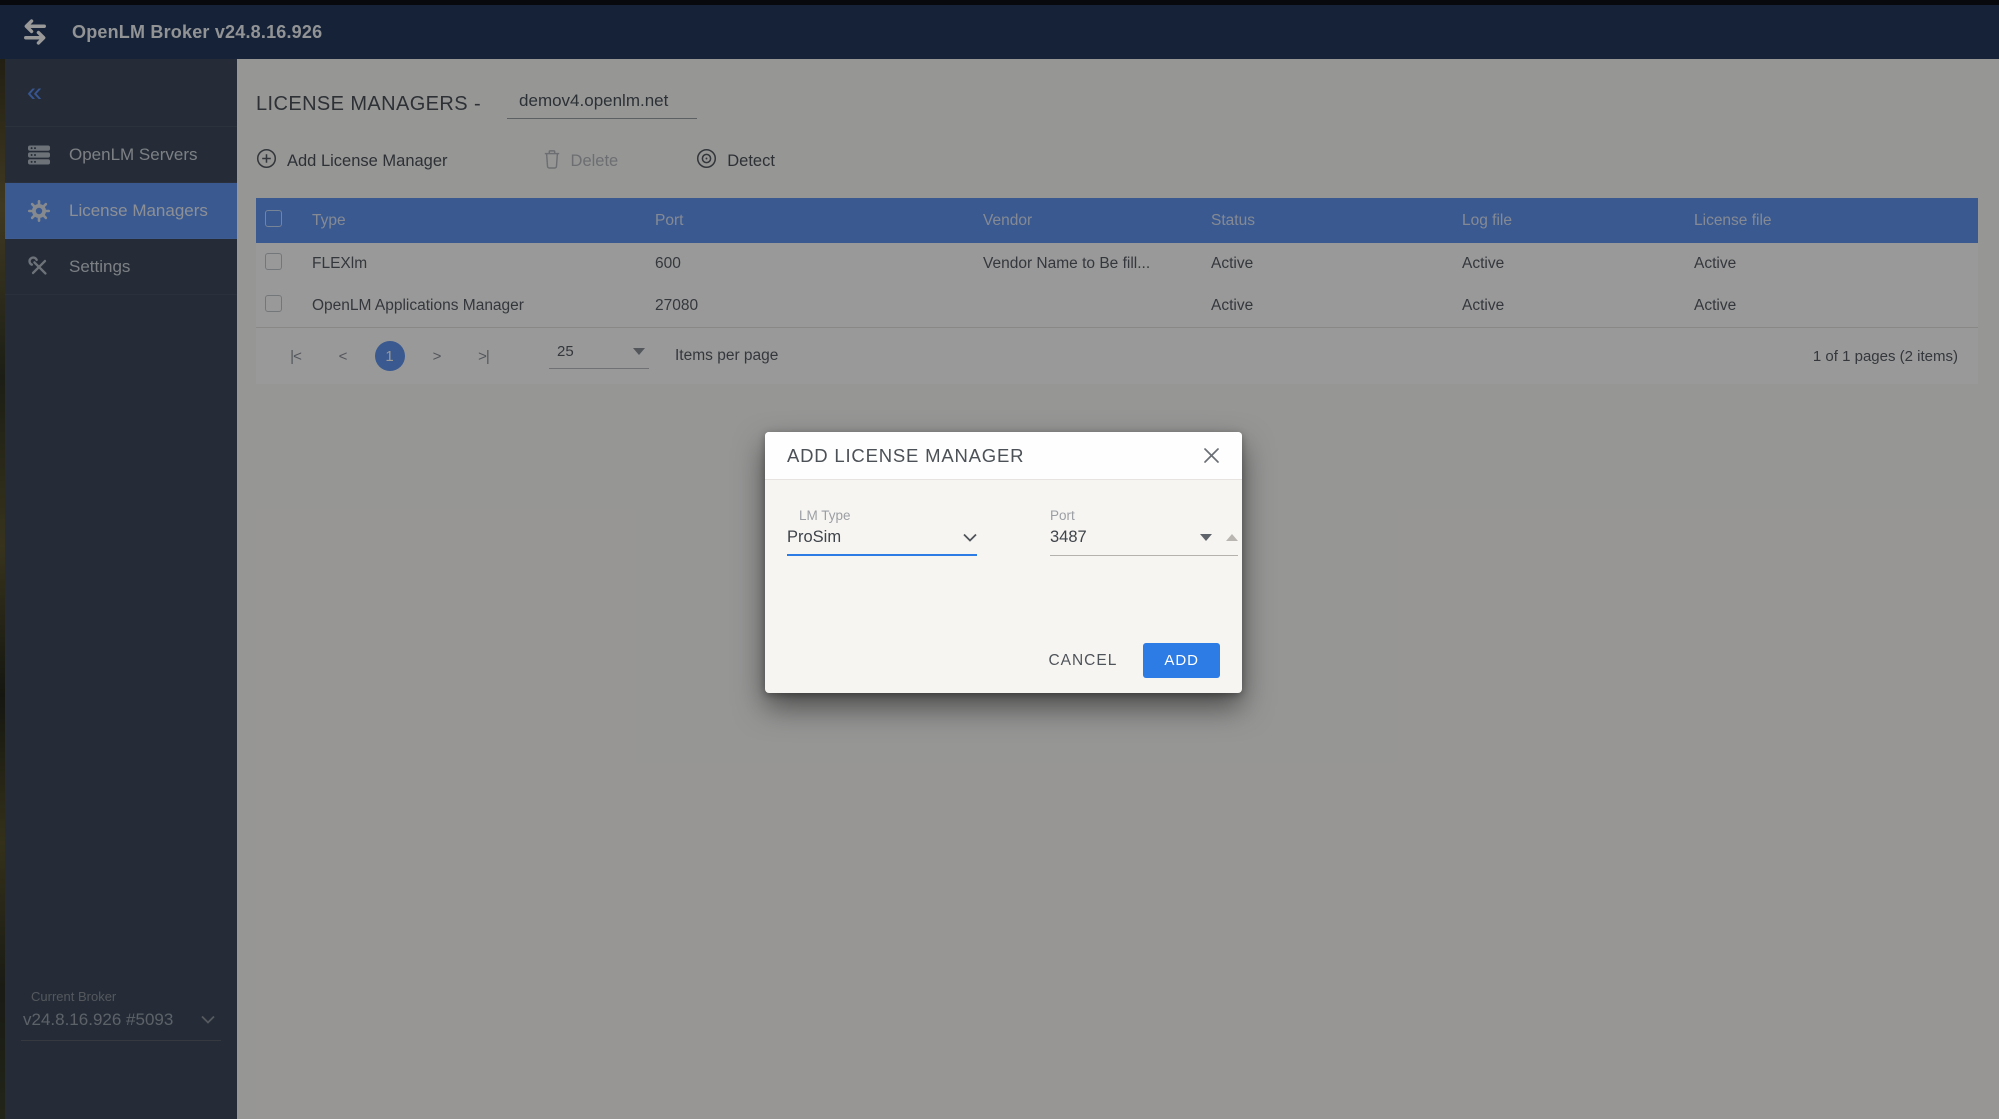  Describe the element at coordinates (100, 266) in the screenshot. I see `sidebar-item-label: Settings` at that location.